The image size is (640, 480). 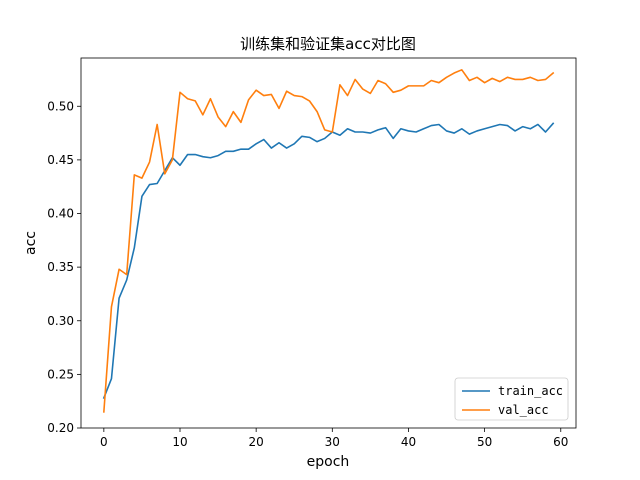 What do you see at coordinates (332, 442) in the screenshot?
I see `x-tick-label: 30` at bounding box center [332, 442].